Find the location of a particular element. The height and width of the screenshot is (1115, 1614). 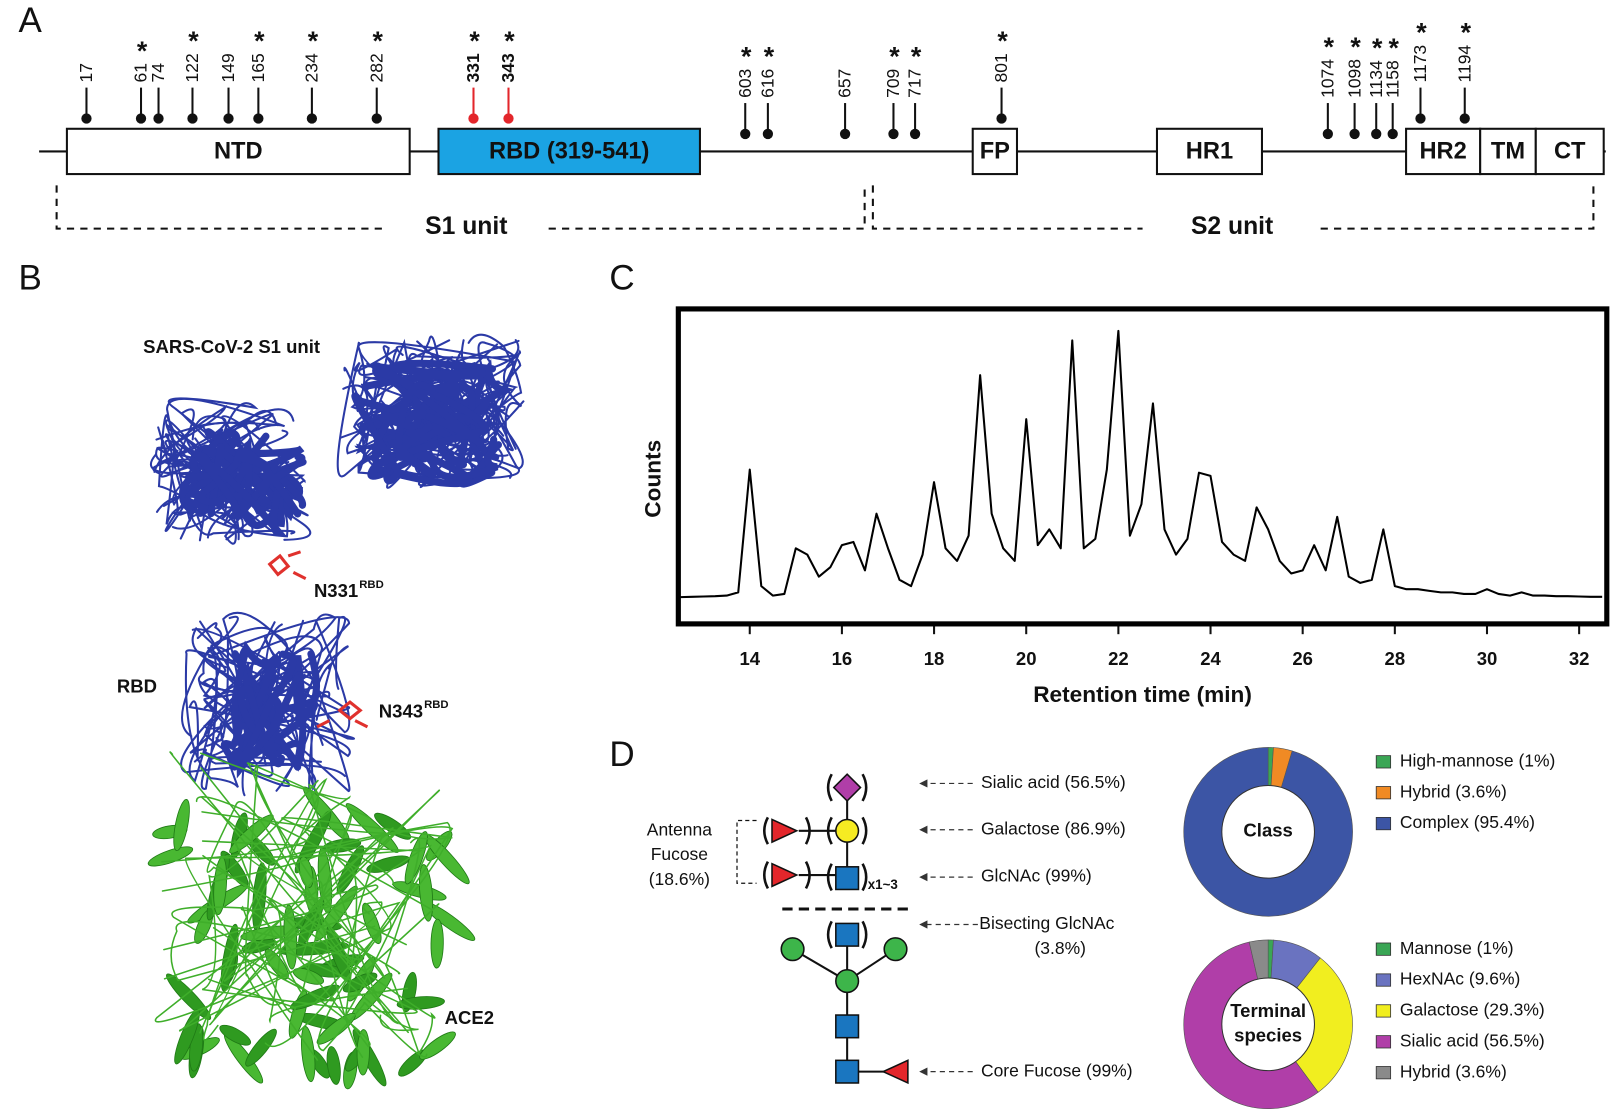

site-callout-sup: RBD is located at coordinates (371, 585).